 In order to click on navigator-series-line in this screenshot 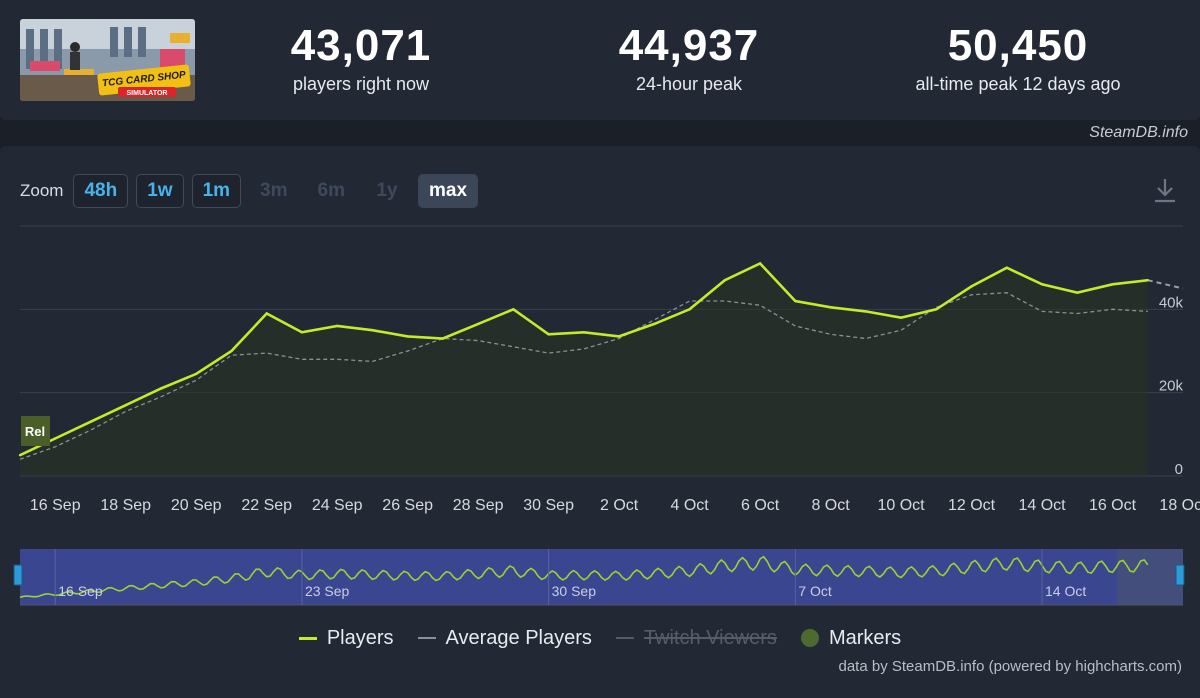, I will do `click(584, 577)`.